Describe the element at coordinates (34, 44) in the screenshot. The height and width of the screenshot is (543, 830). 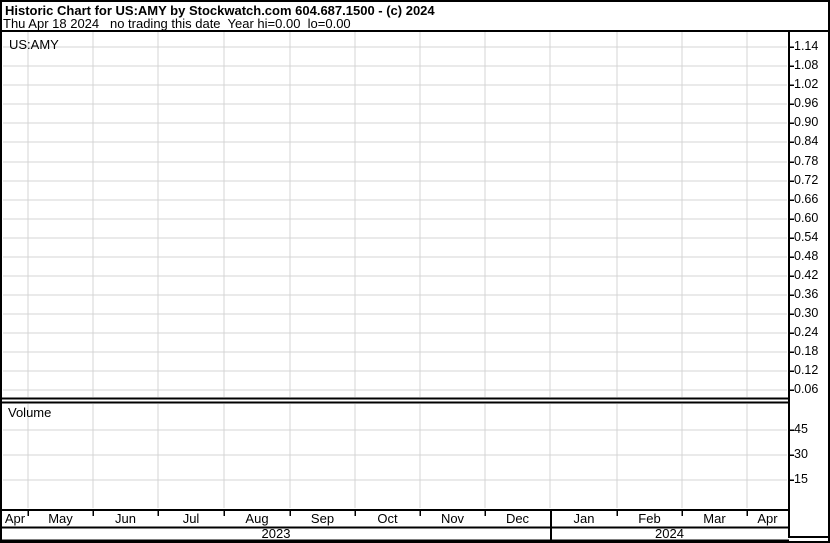
I see `symbol-label: US:AMY` at that location.